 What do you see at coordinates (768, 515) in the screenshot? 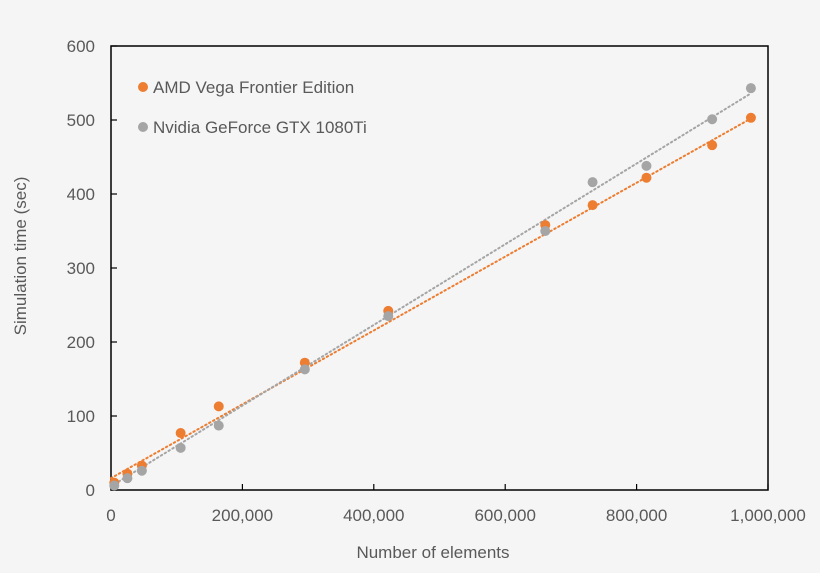
I see `x-tick-label: 1,000,000` at bounding box center [768, 515].